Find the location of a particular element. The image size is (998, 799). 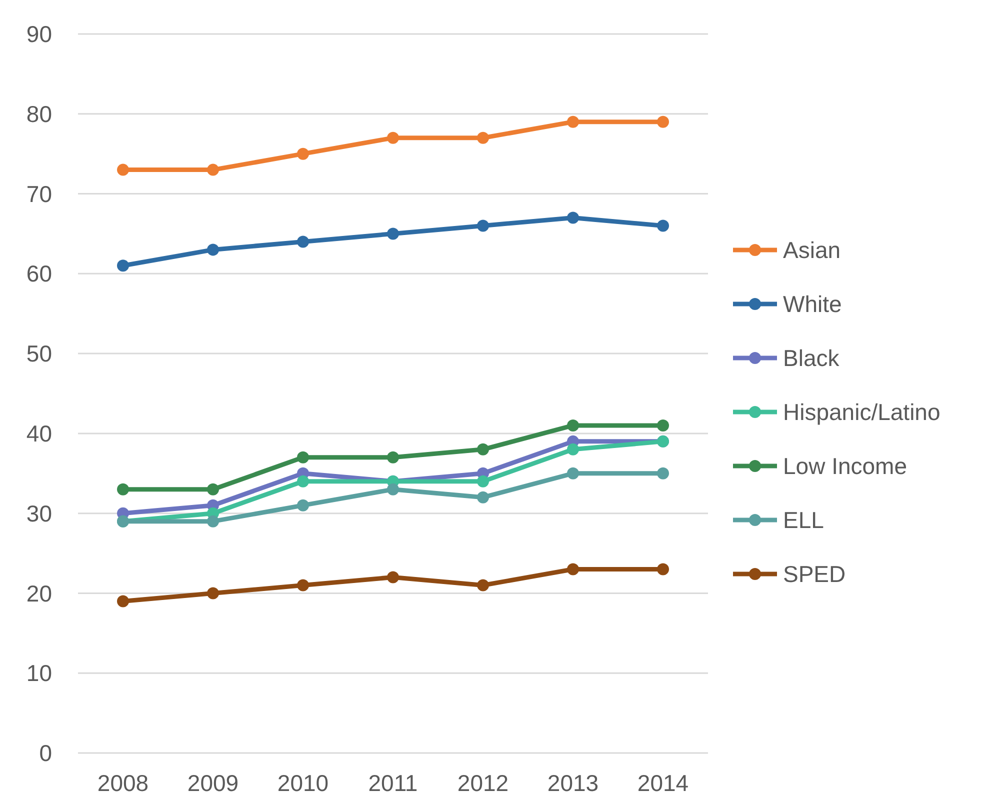

legend-label: Hispanic/Latino is located at coordinates (861, 412).